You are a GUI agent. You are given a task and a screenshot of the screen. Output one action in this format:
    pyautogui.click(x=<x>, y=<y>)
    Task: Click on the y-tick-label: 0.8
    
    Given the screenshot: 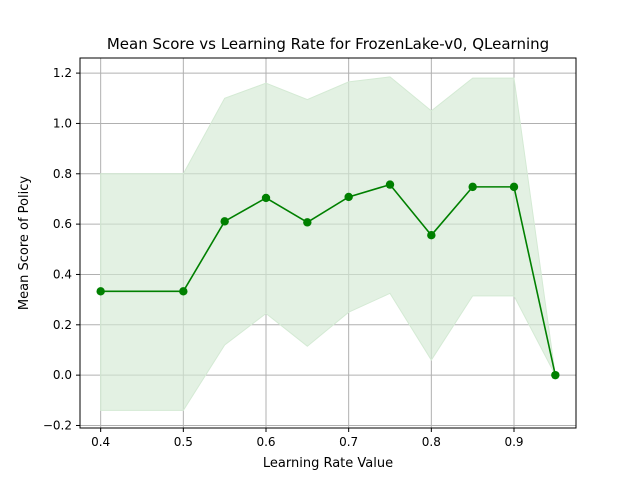 What is the action you would take?
    pyautogui.click(x=62, y=174)
    